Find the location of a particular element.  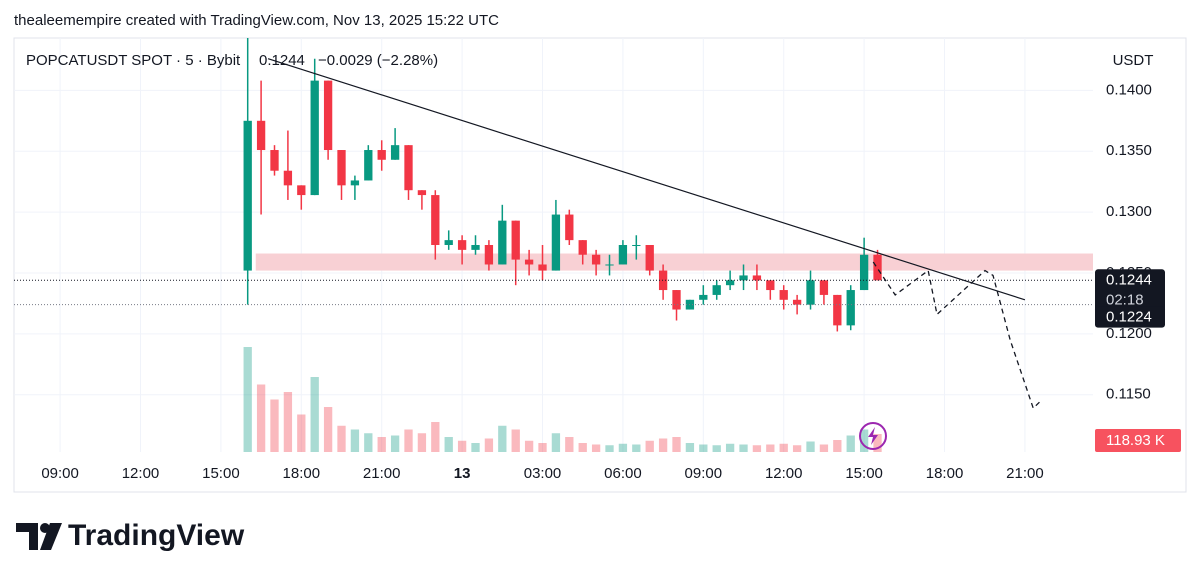

currency: USDT is located at coordinates (1133, 60).